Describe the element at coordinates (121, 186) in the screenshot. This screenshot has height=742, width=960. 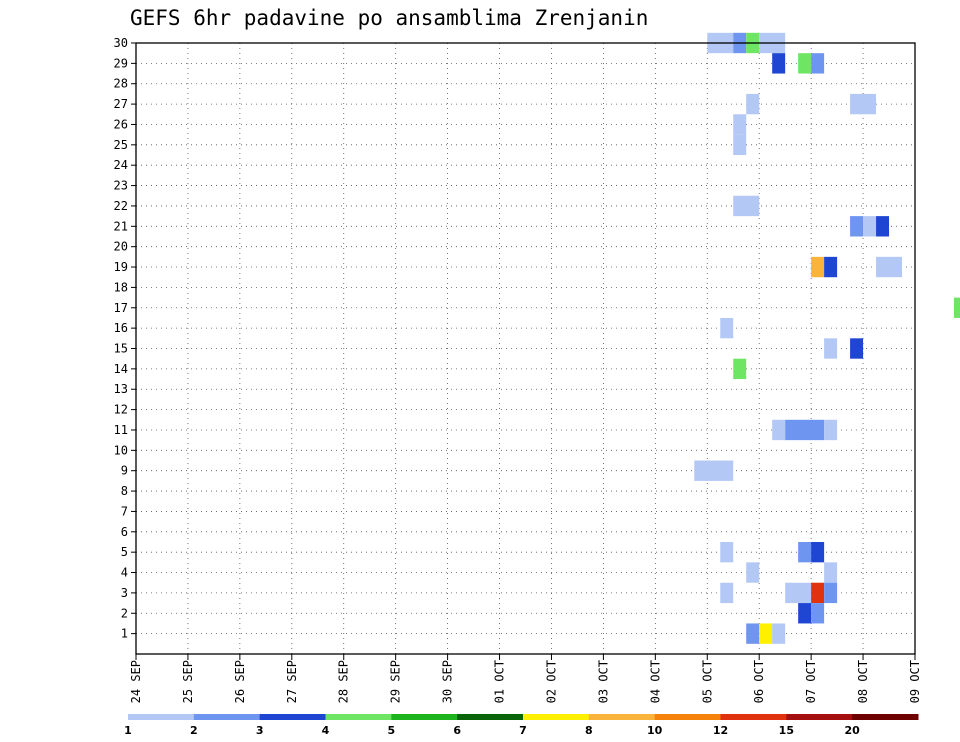
I see `y-tick-label: 23` at that location.